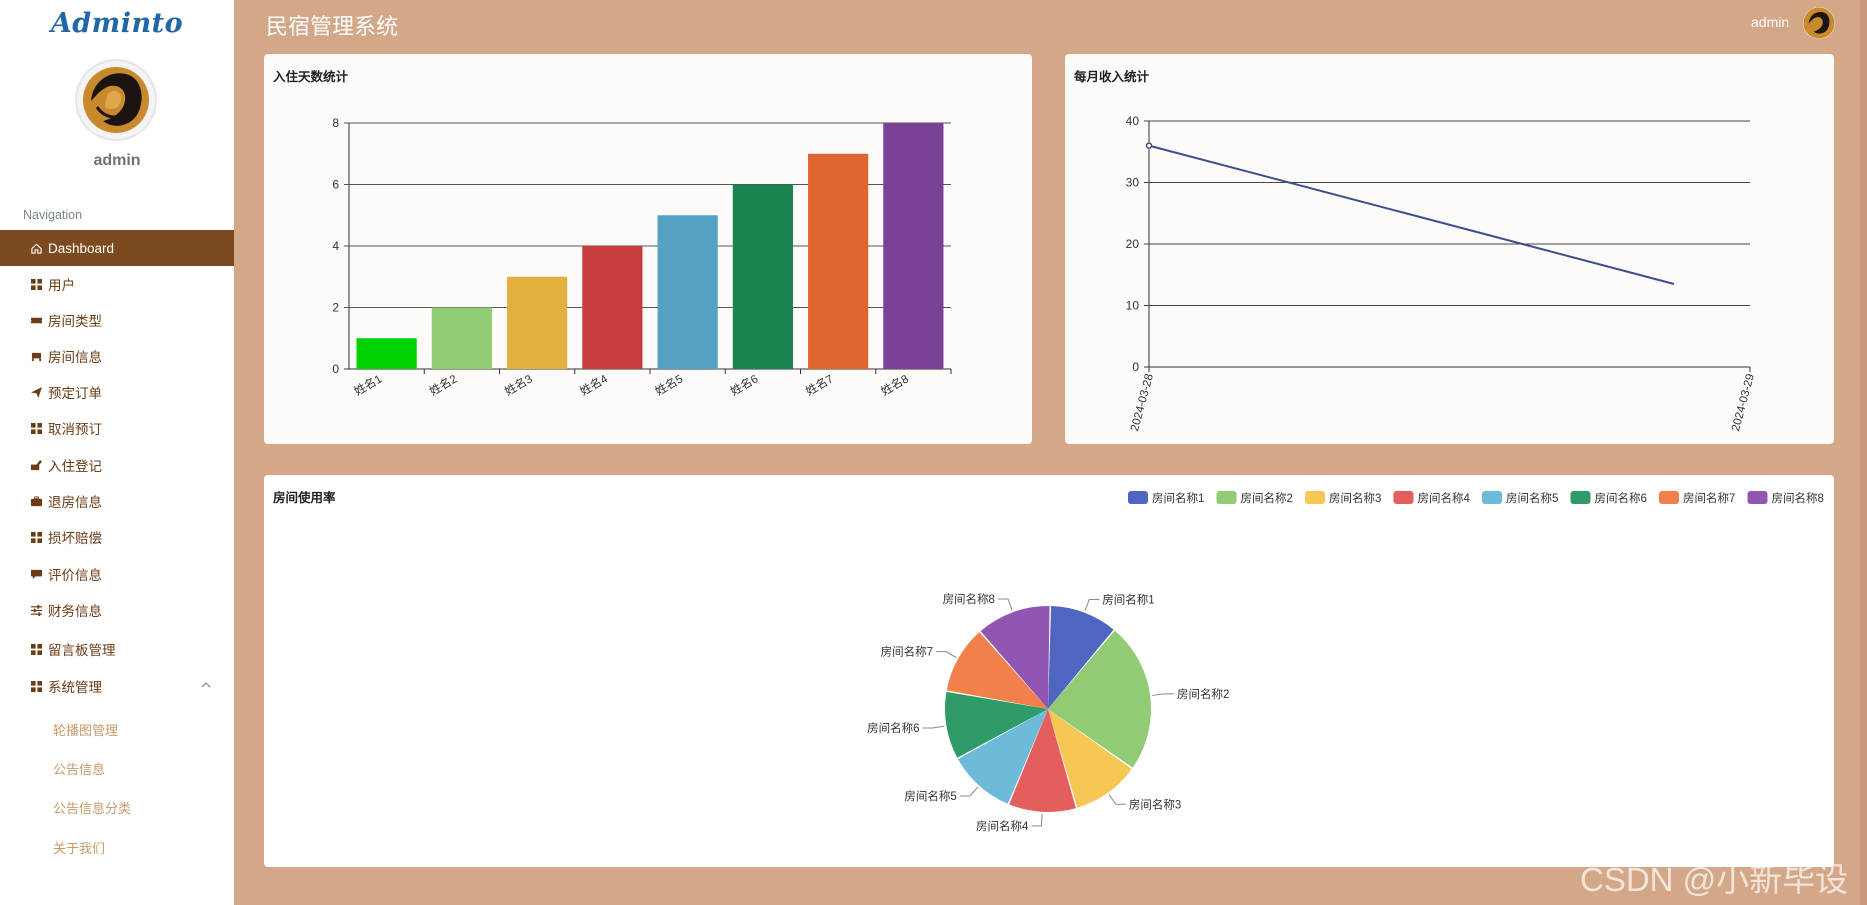 The image size is (1867, 905). What do you see at coordinates (1133, 306) in the screenshot?
I see `y-tick-label: 10` at bounding box center [1133, 306].